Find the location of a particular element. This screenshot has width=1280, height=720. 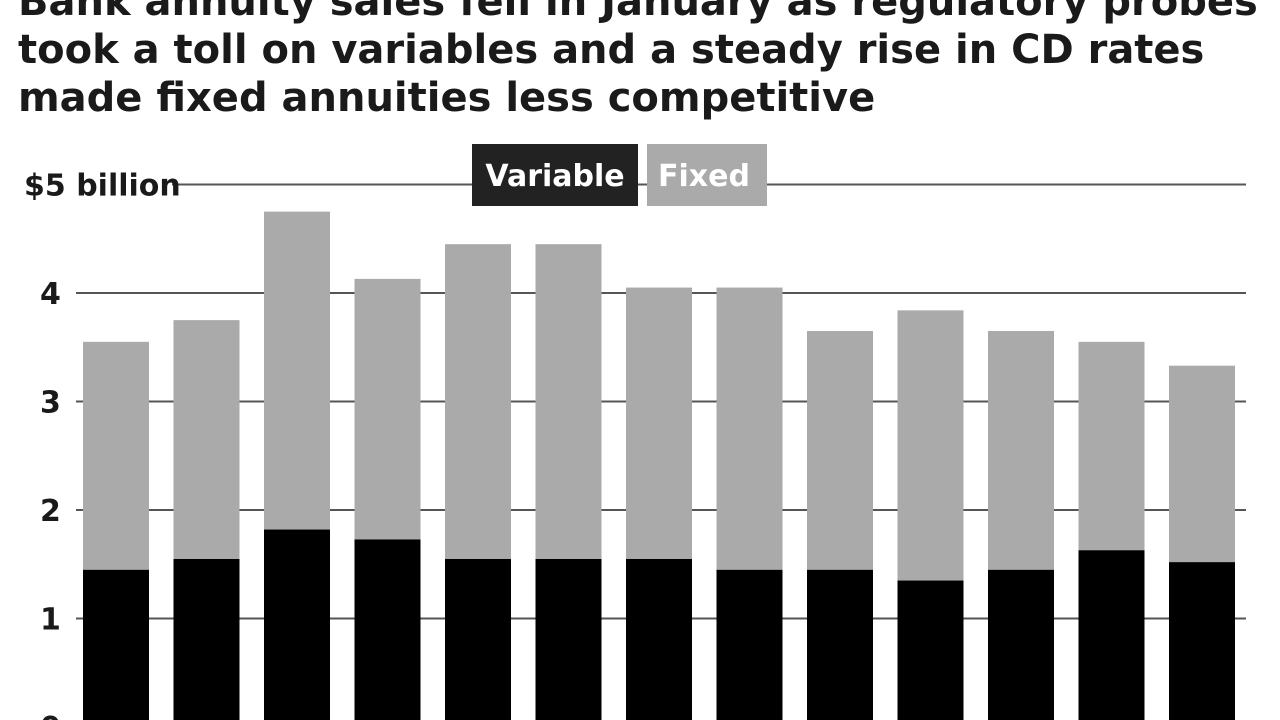

y-tick-label: 2 is located at coordinates (50, 511).